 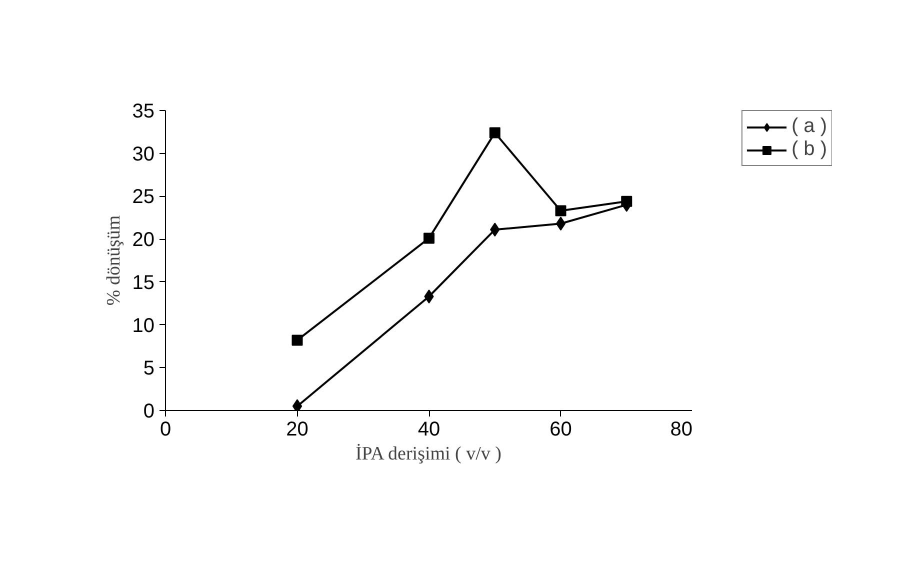 I want to click on x-tick-label: 60, so click(x=561, y=429).